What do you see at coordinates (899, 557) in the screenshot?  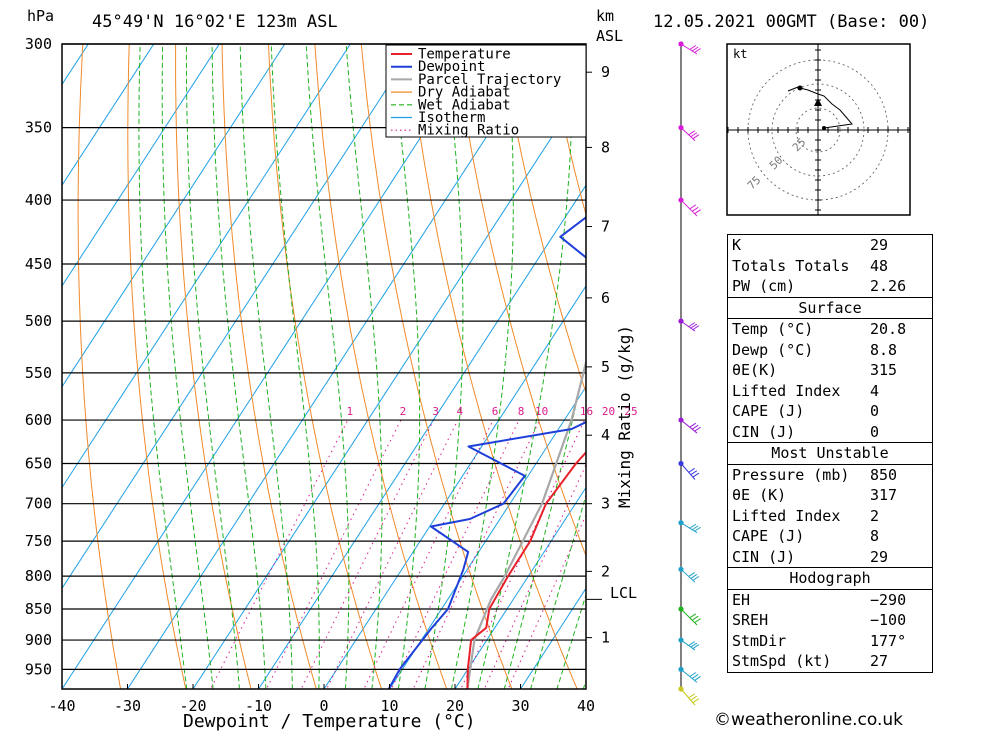 I see `indices-value: 29` at bounding box center [899, 557].